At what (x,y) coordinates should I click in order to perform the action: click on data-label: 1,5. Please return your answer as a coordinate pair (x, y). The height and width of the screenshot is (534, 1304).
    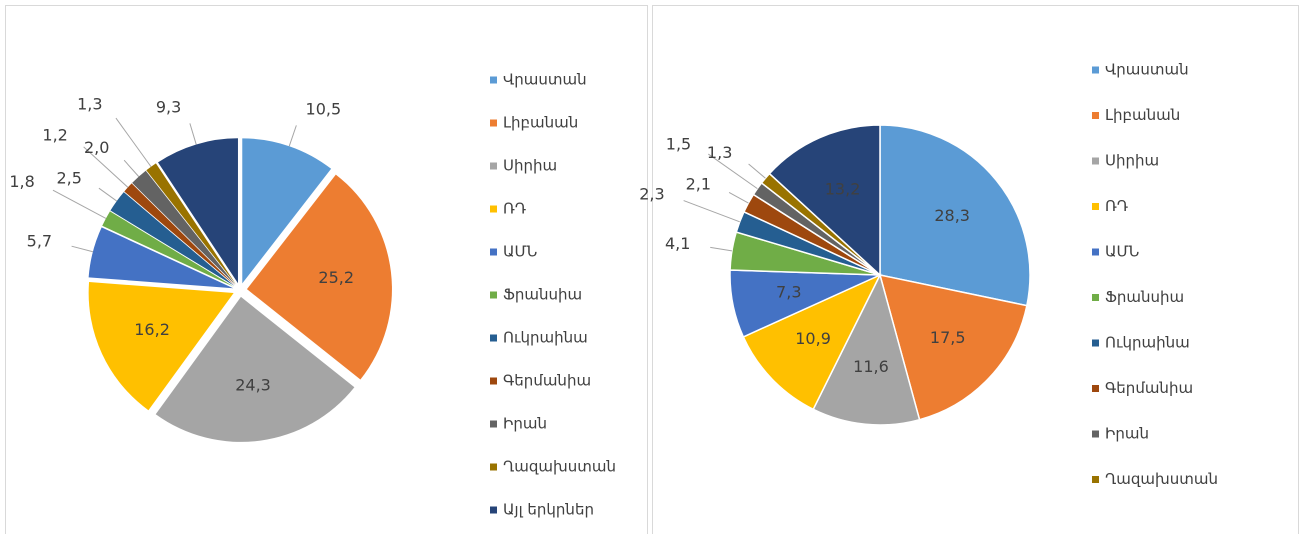
    Looking at the image, I should click on (678, 143).